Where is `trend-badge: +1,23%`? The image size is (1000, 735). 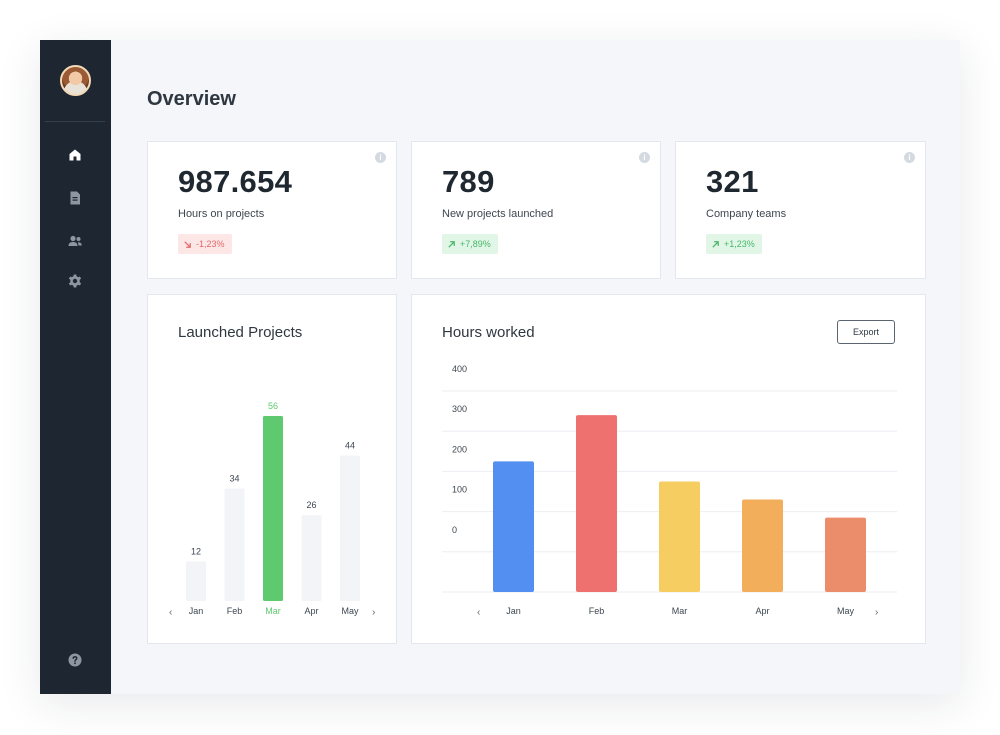
trend-badge: +1,23% is located at coordinates (734, 244).